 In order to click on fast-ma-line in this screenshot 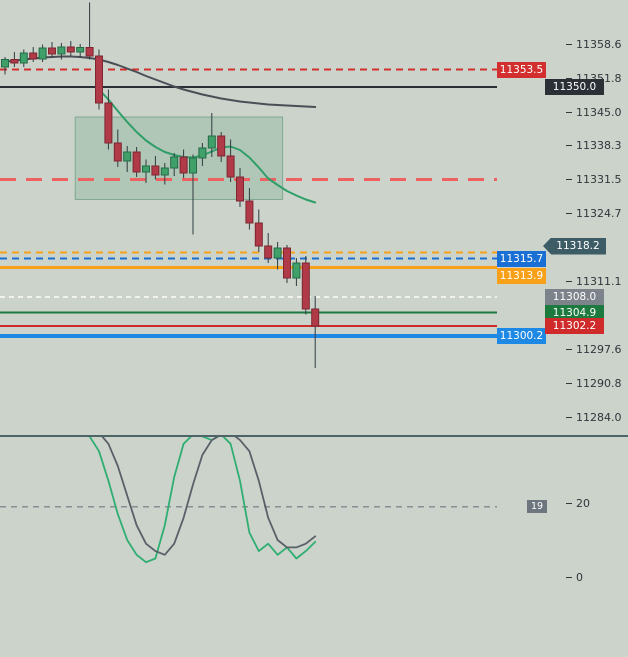, I will do `click(207, 146)`.